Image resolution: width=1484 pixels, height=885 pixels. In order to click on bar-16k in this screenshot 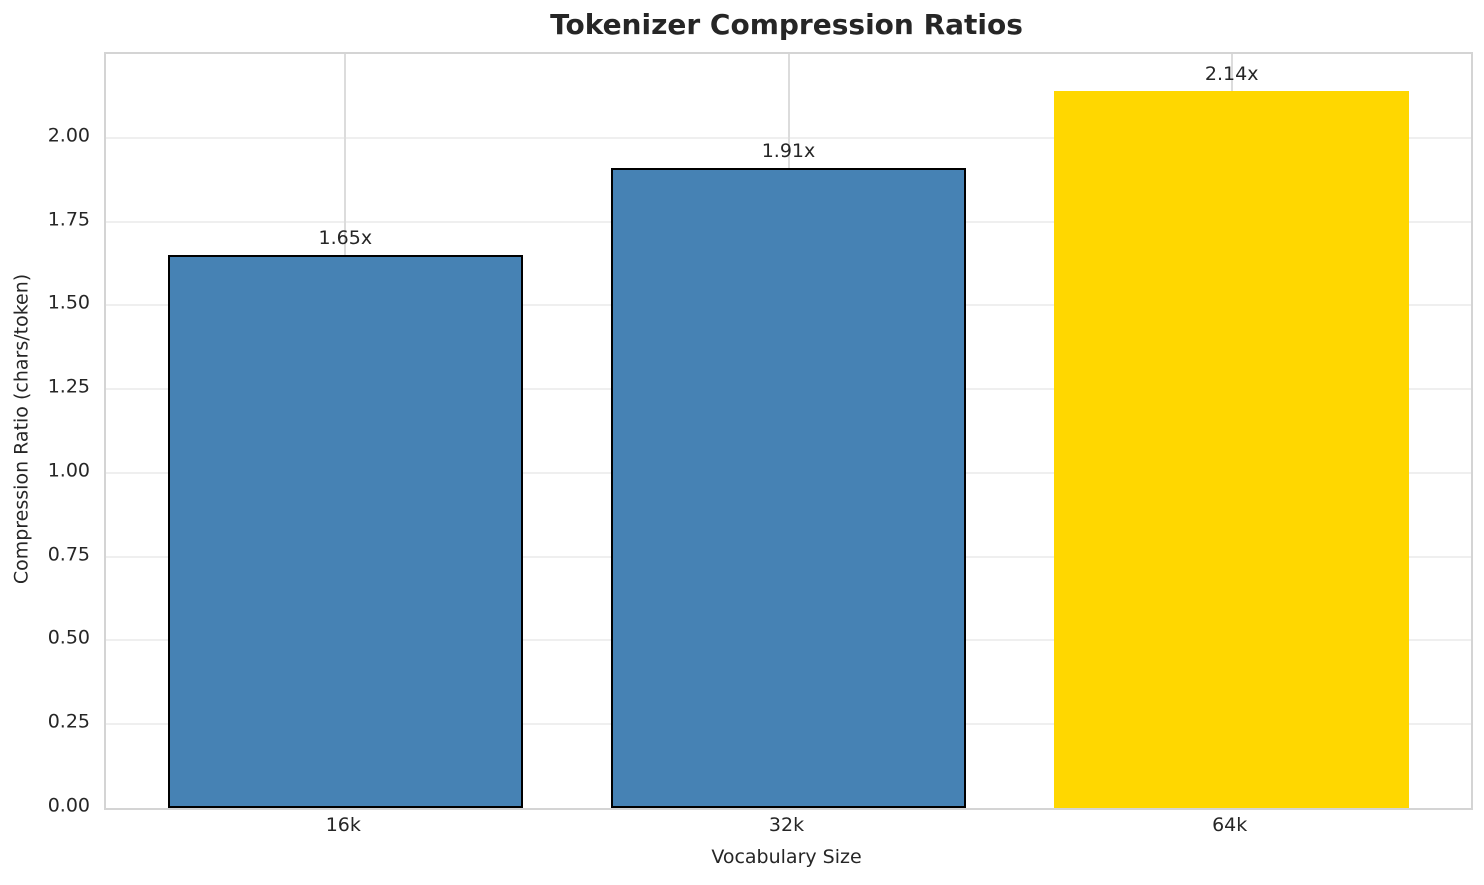, I will do `click(345, 531)`.